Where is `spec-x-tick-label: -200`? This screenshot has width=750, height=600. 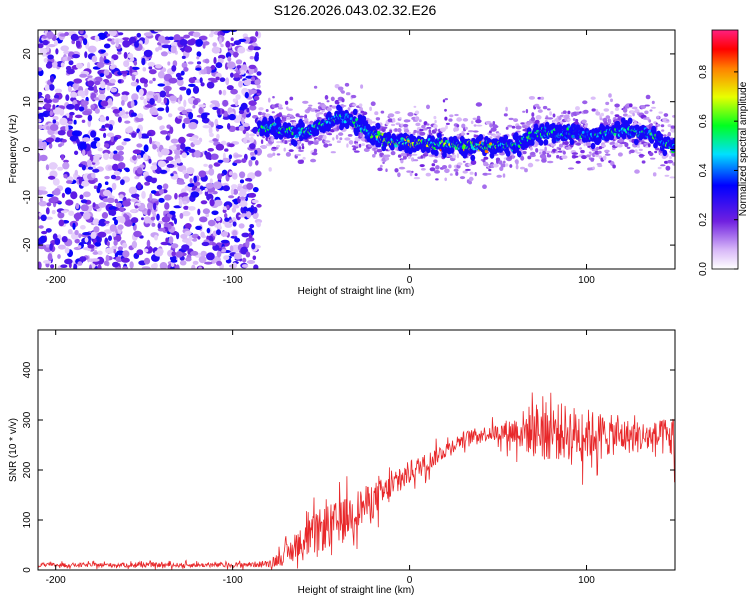 spec-x-tick-label: -200 is located at coordinates (56, 280).